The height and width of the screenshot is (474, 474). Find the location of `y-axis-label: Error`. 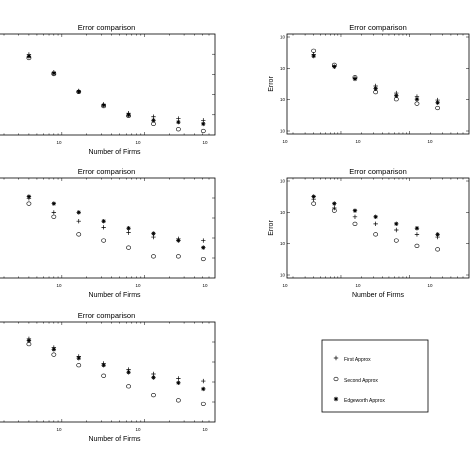

y-axis-label: Error is located at coordinates (271, 84).